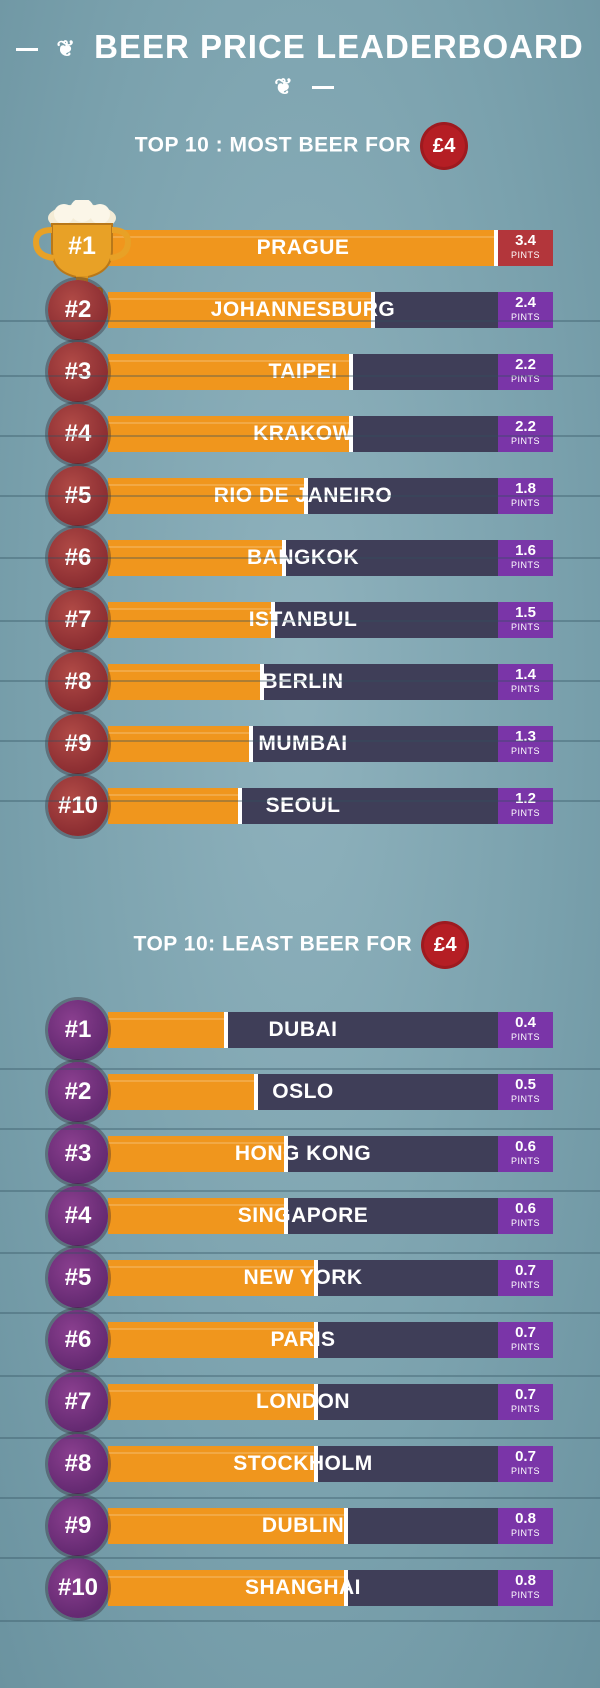  What do you see at coordinates (525, 364) in the screenshot?
I see `pints-value: 2.2` at bounding box center [525, 364].